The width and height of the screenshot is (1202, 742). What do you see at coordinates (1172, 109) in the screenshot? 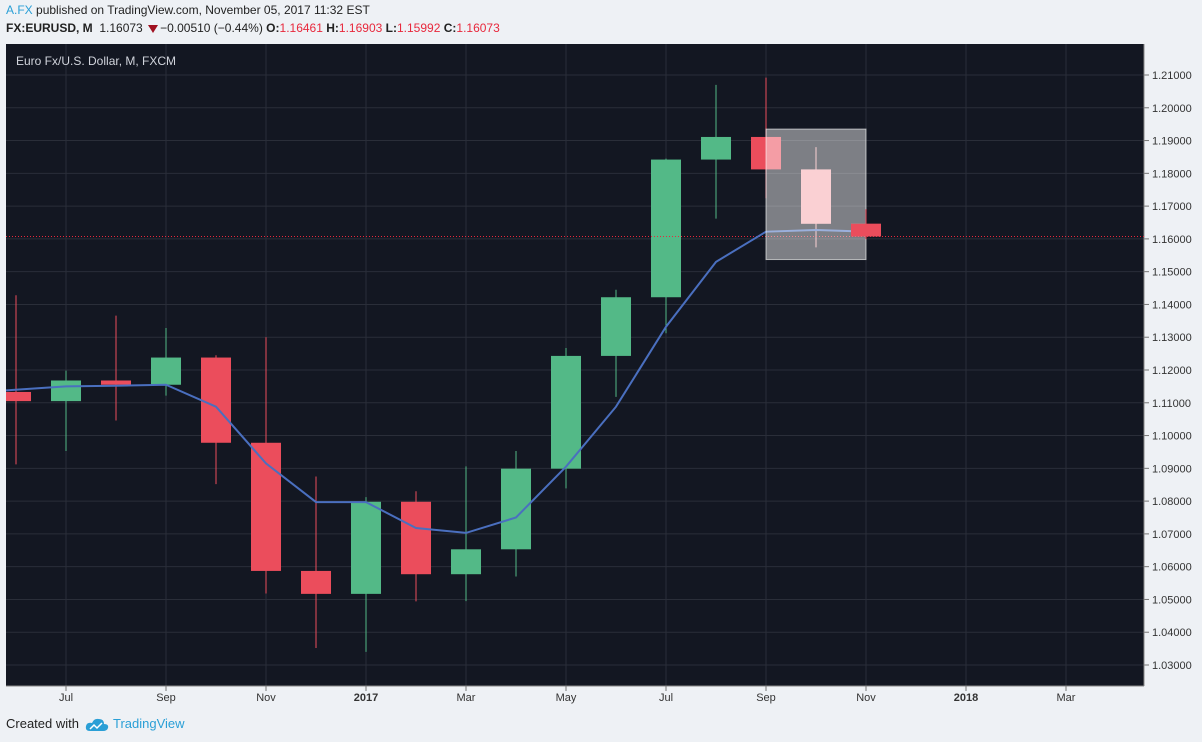
I see `y-tick-label: 1.20000` at bounding box center [1172, 109].